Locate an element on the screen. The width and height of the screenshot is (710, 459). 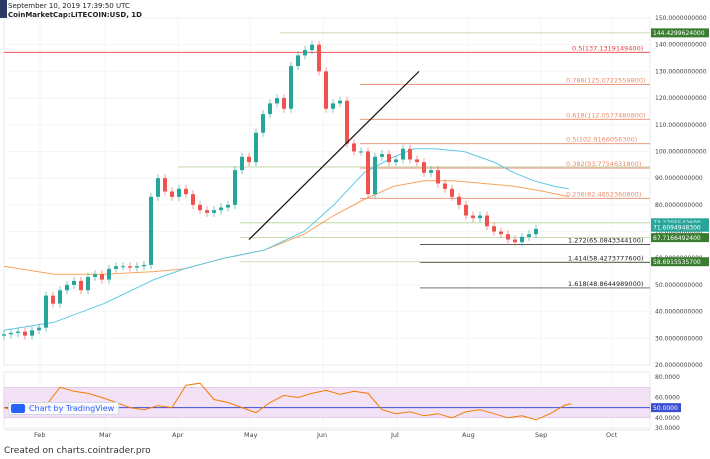
x-tick-label: Jul is located at coordinates (394, 435).